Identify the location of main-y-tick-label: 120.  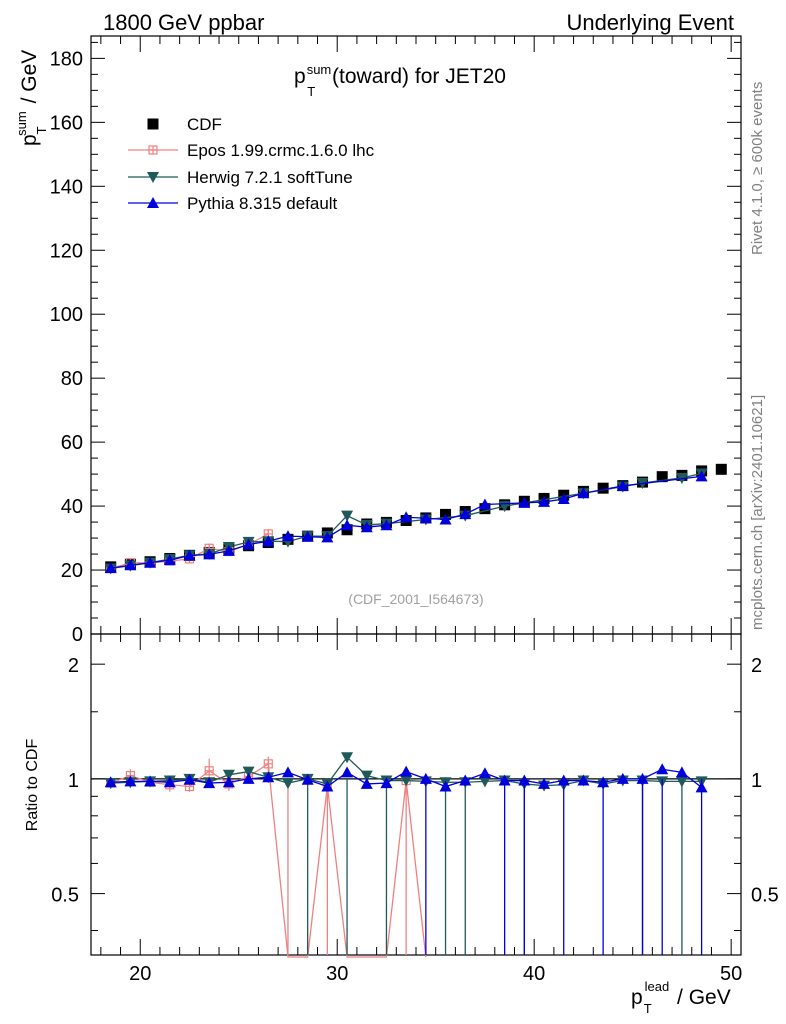
(66, 251).